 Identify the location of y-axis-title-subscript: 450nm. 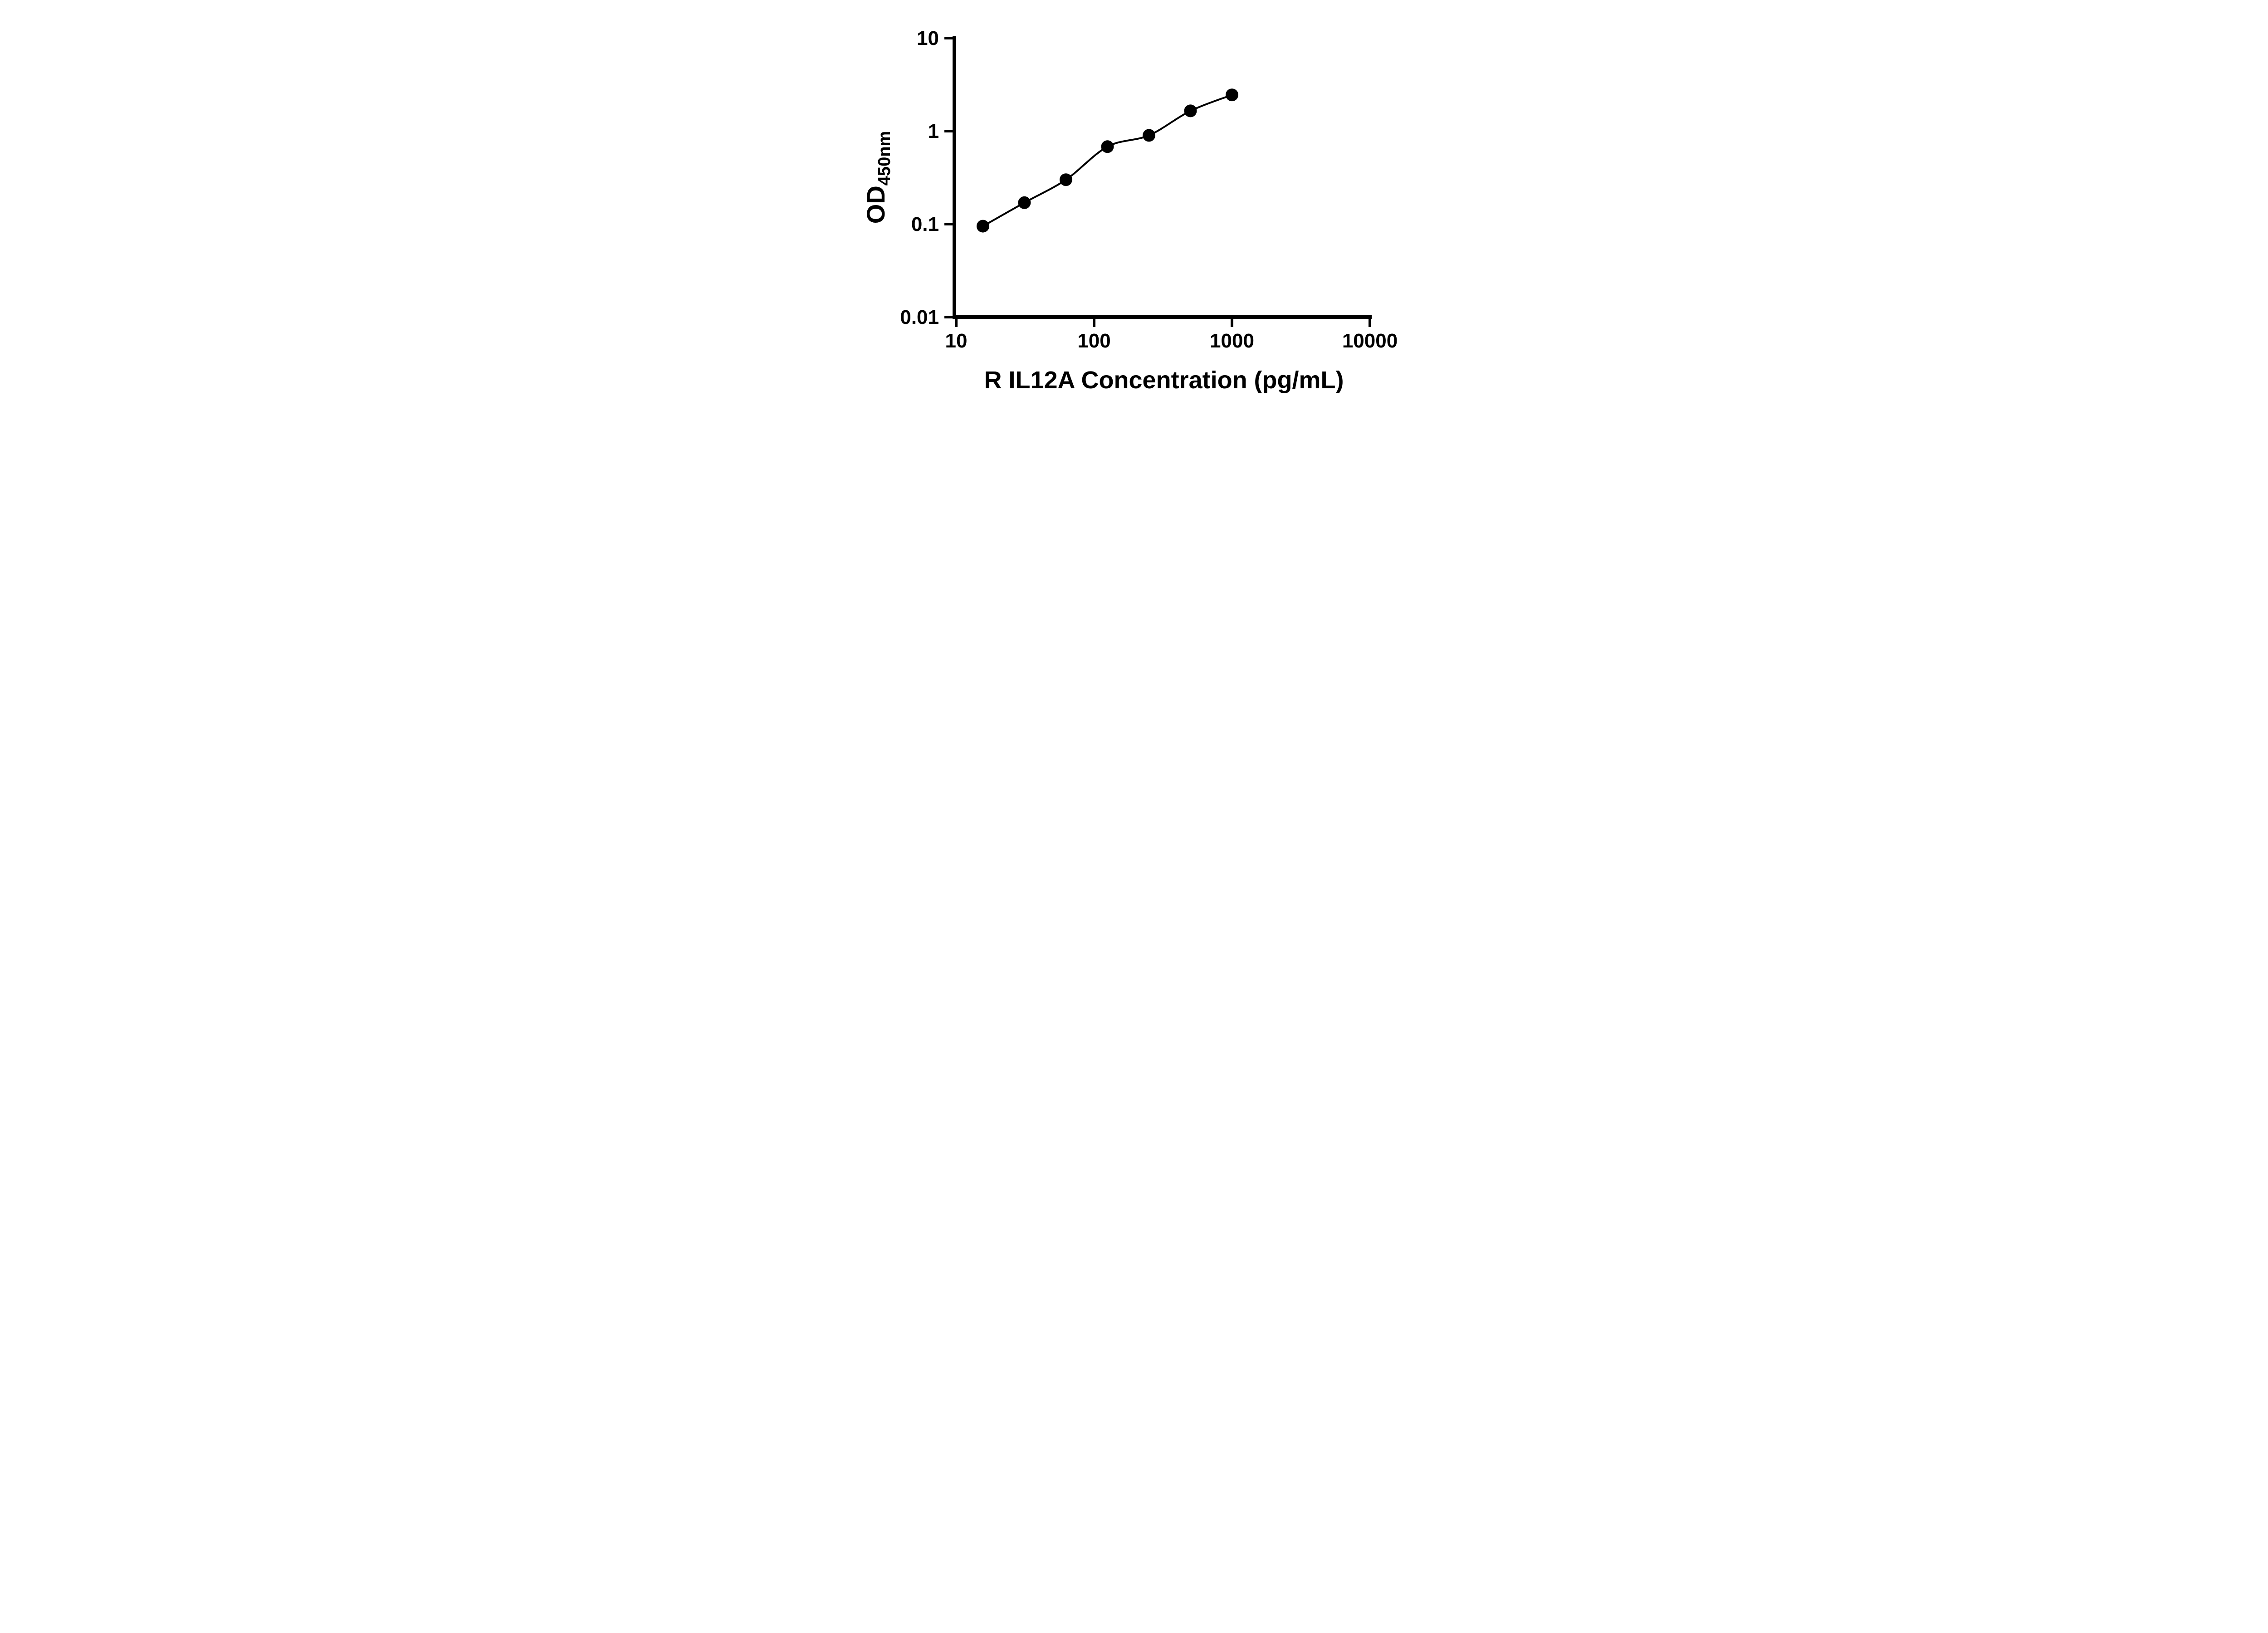
(884, 158).